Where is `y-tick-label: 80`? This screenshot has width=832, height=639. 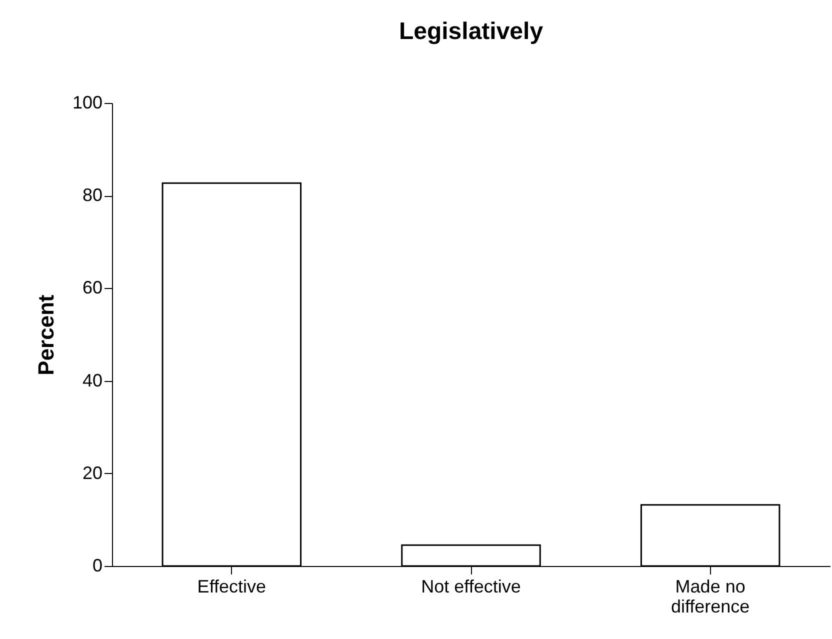 y-tick-label: 80 is located at coordinates (92, 195).